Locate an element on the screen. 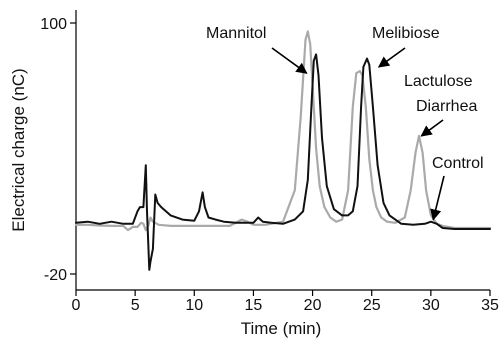 This screenshot has height=346, width=501. x-ticks: 0 5 10 15 20 25 30 35 is located at coordinates (285, 302).